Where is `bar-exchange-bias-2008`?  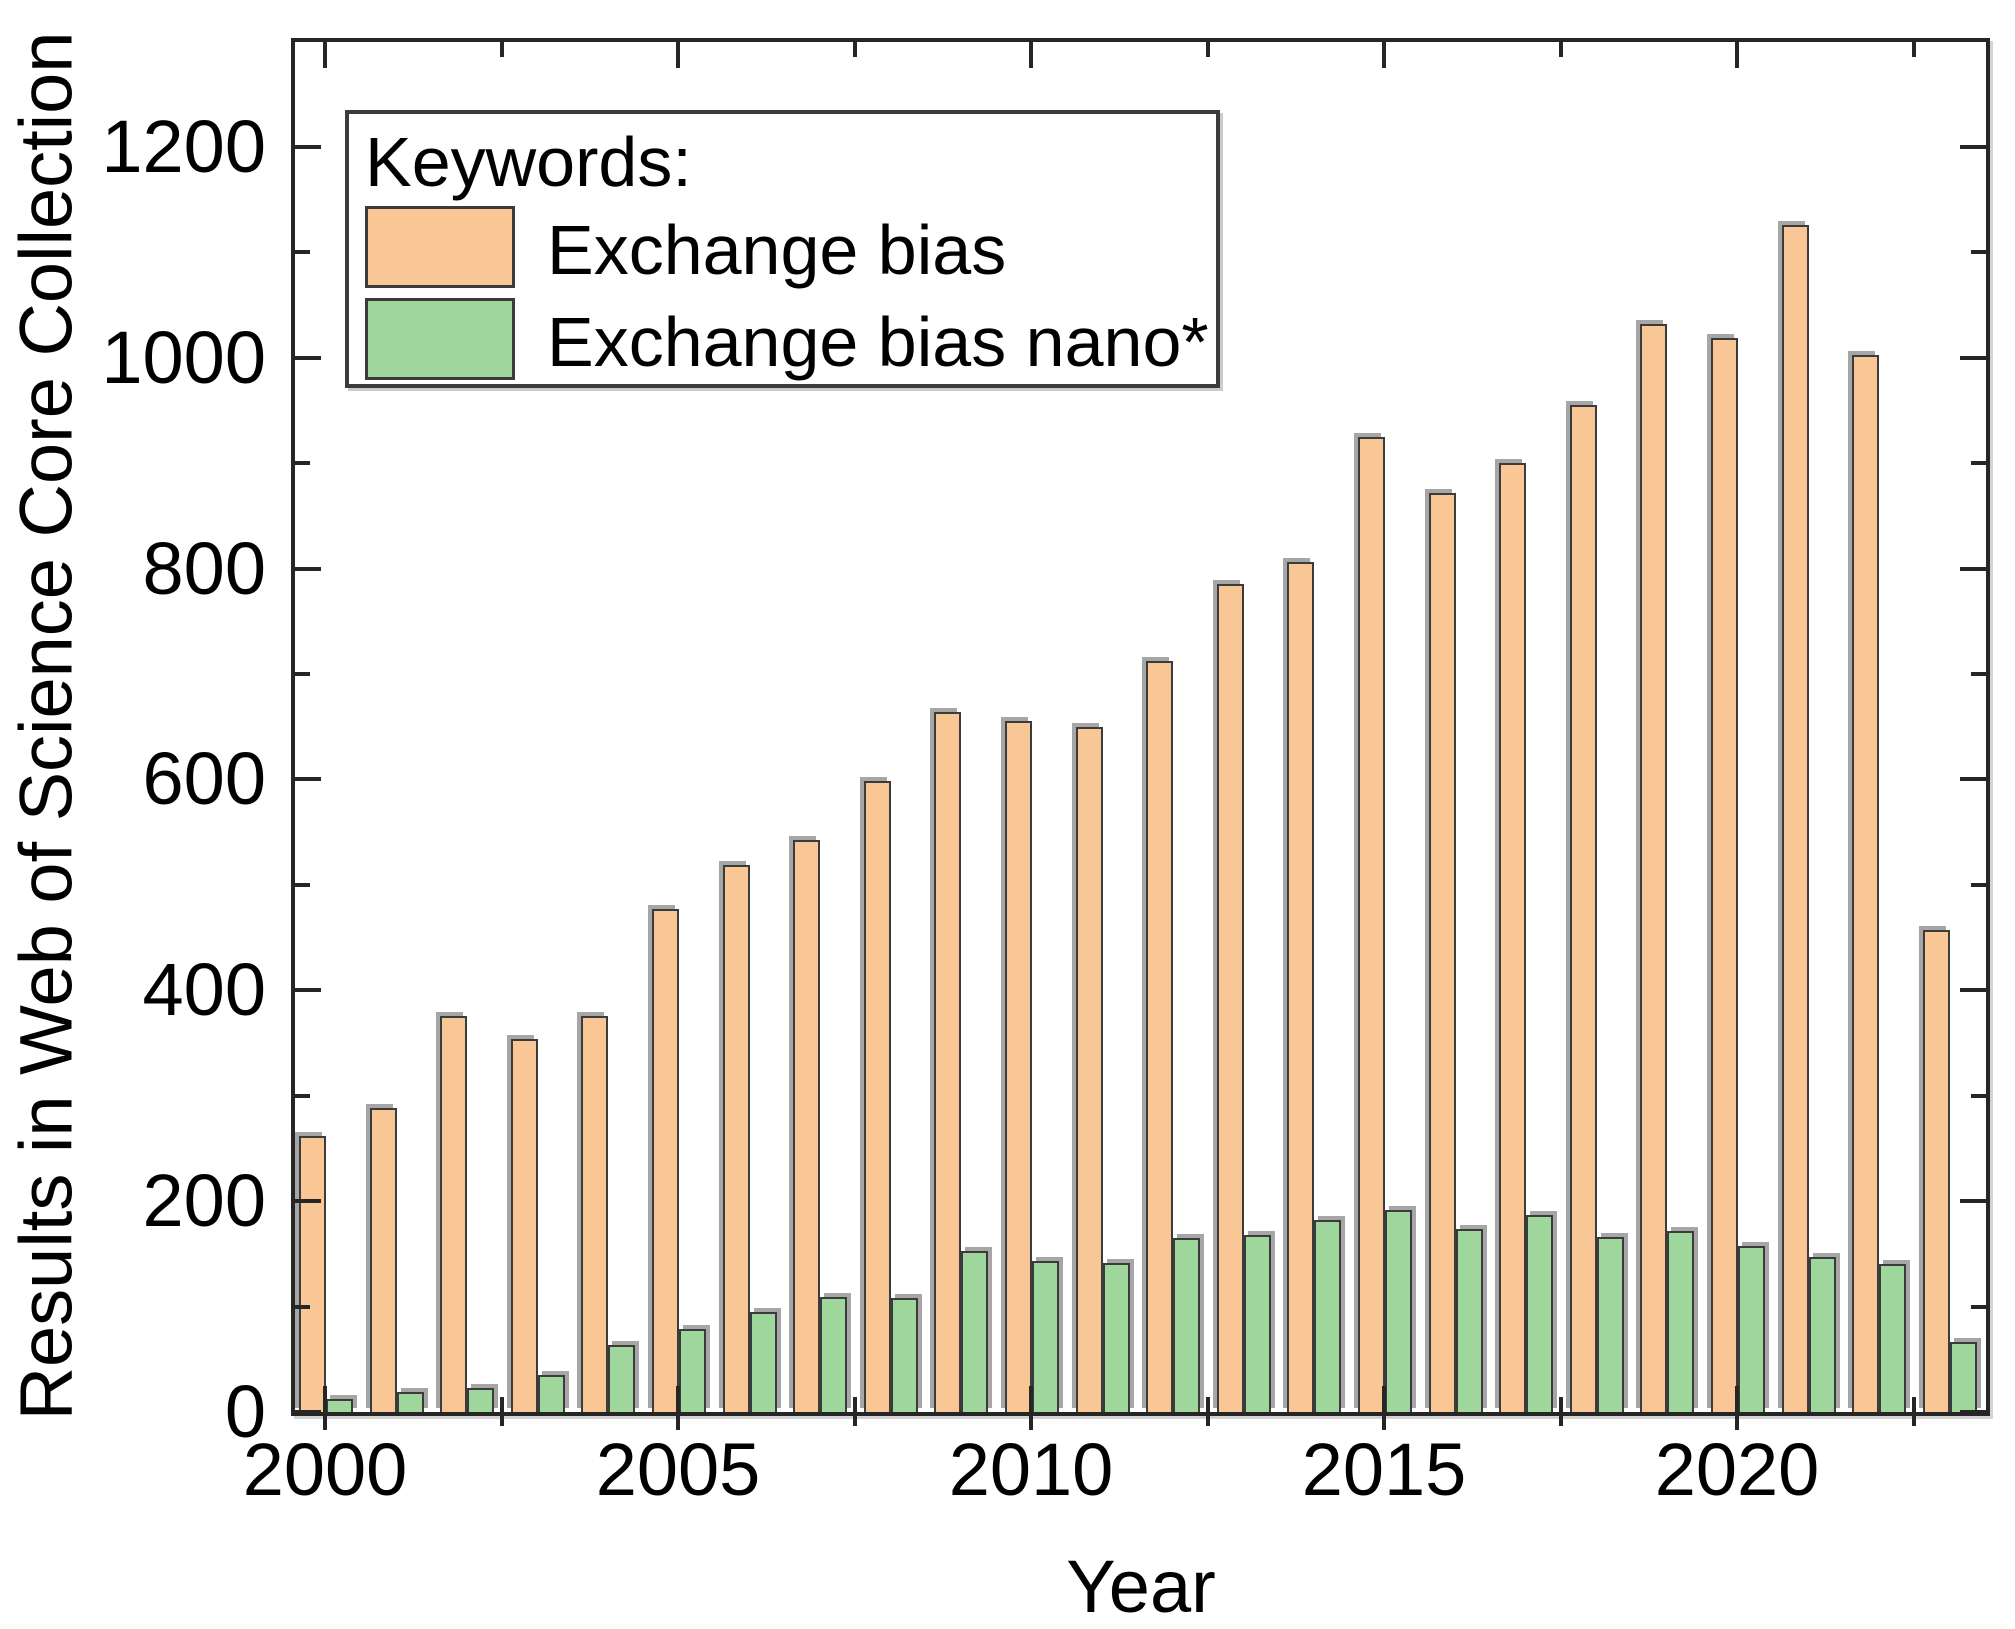
bar-exchange-bias-2008 is located at coordinates (877, 1096).